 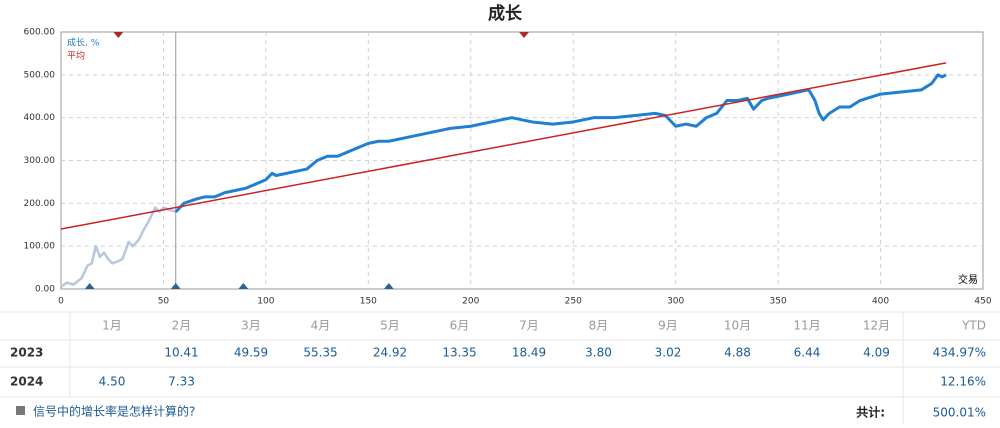 I want to click on total-value: 500.01%, so click(x=959, y=413).